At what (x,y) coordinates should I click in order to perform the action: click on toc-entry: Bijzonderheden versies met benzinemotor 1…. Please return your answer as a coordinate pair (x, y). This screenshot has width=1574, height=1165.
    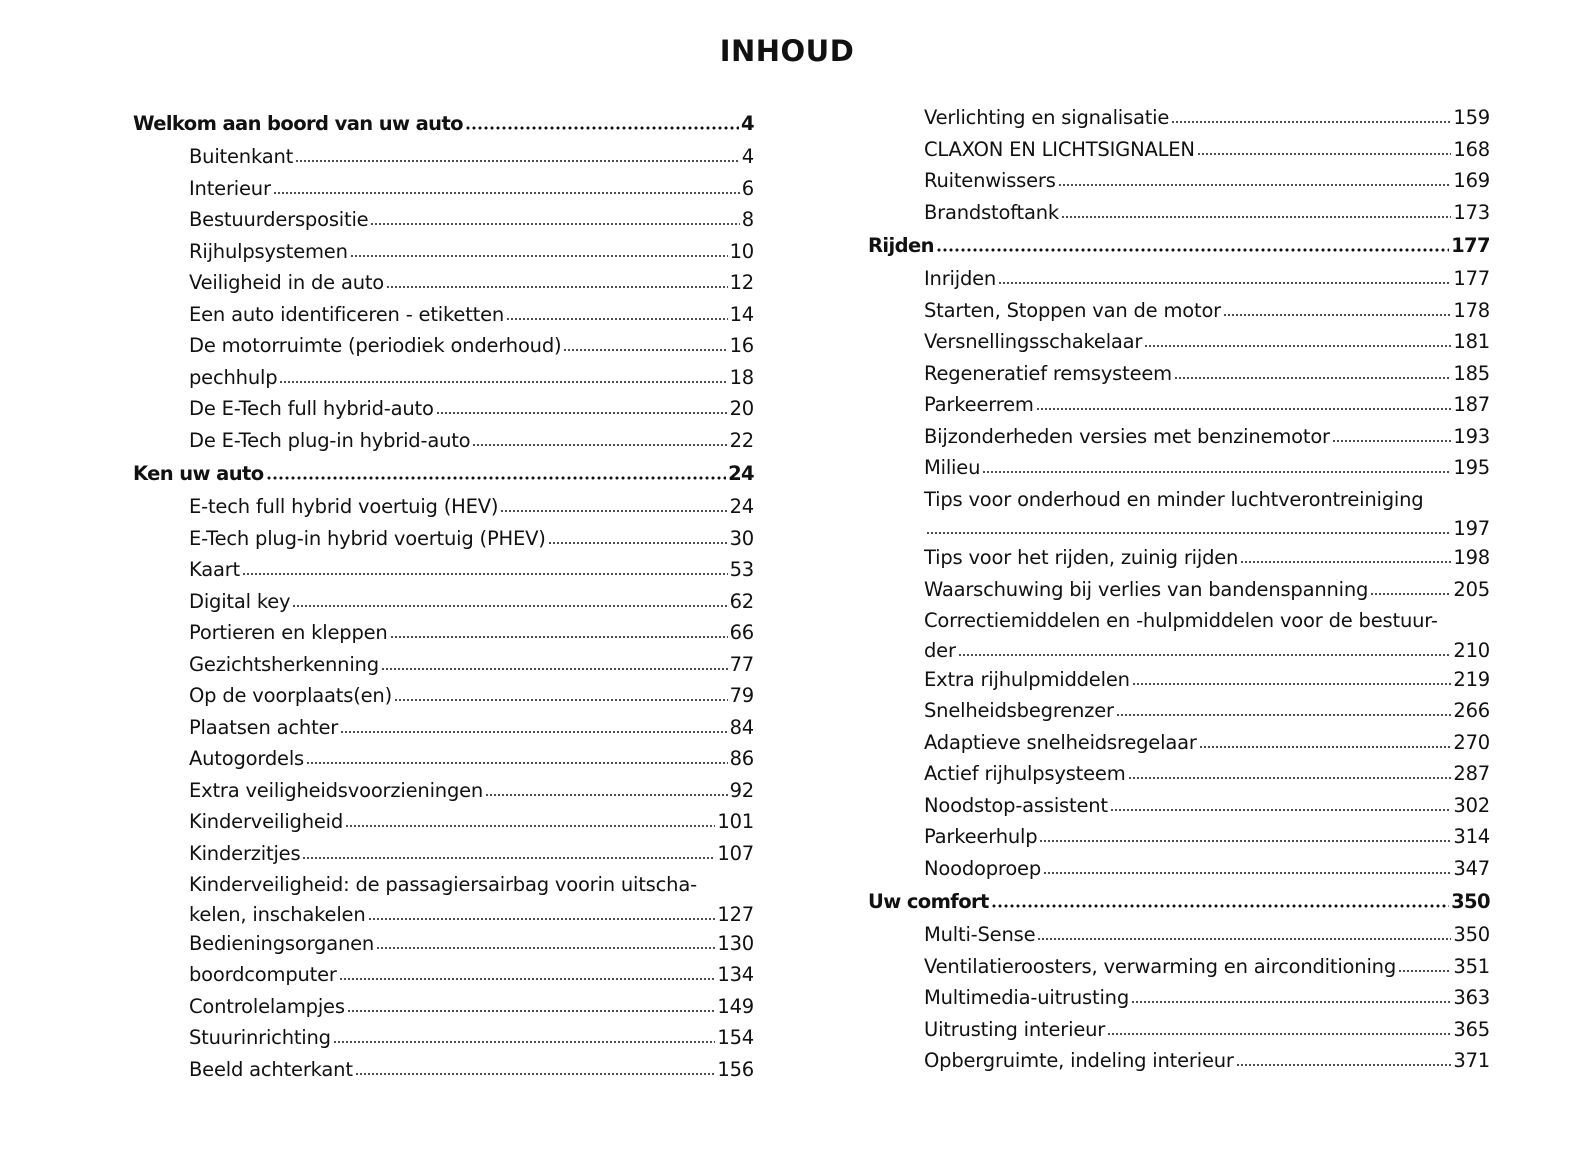
    Looking at the image, I should click on (1179, 437).